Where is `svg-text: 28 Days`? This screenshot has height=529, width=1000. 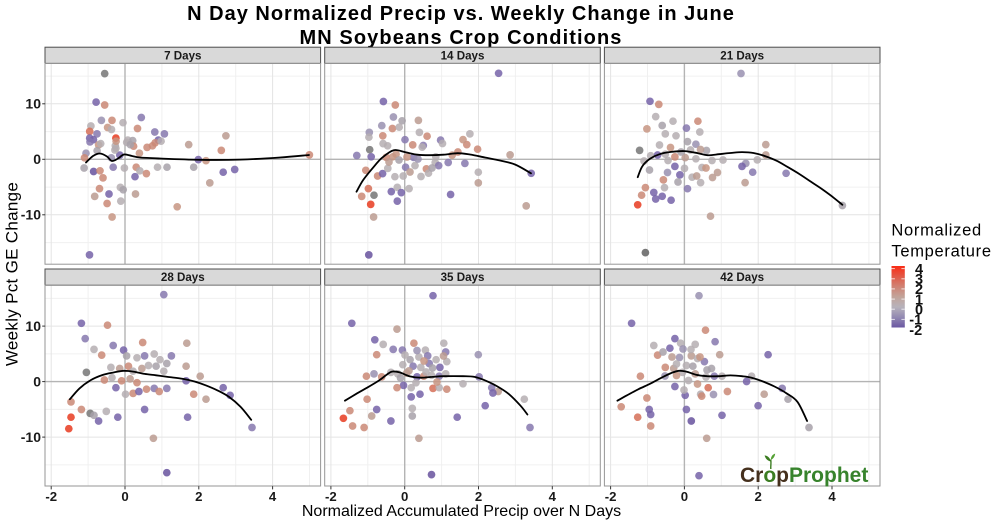
svg-text: 28 Days is located at coordinates (183, 277).